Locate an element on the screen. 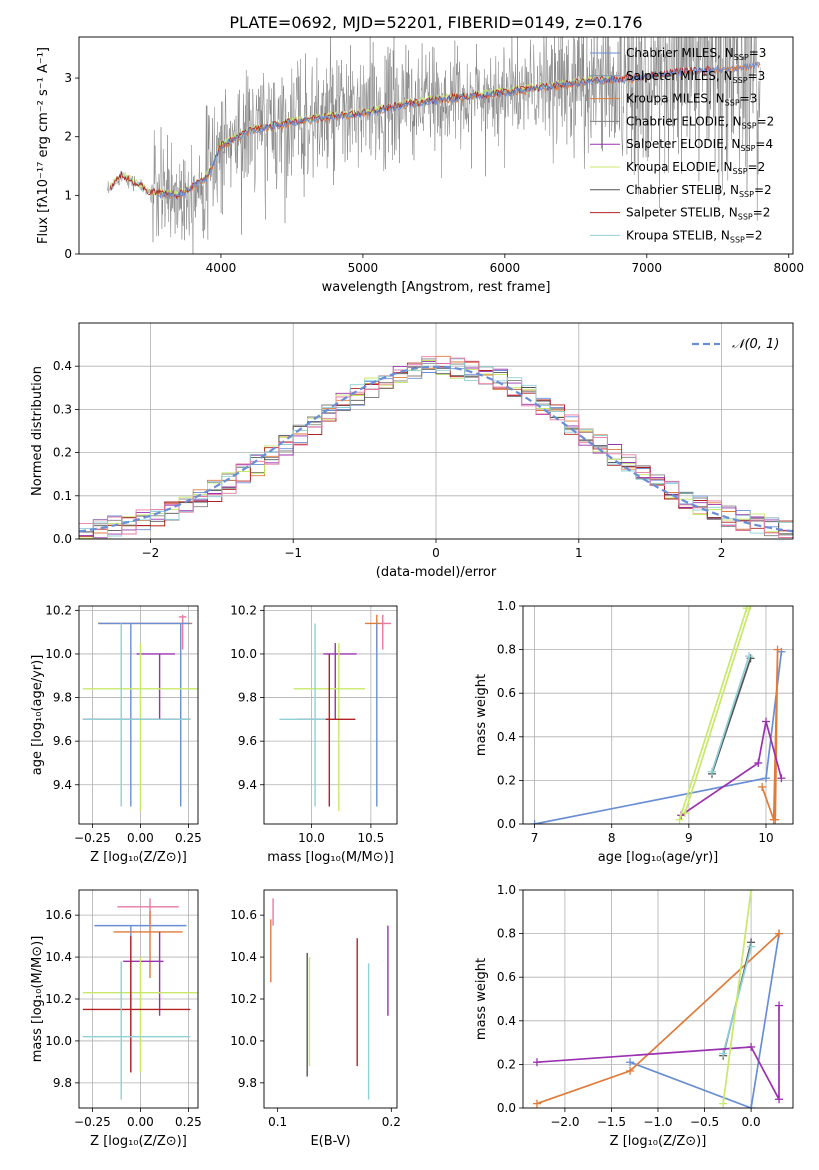 Image resolution: width=819 pixels, height=1170 pixels. plot-area-residuals is located at coordinates (436, 447).